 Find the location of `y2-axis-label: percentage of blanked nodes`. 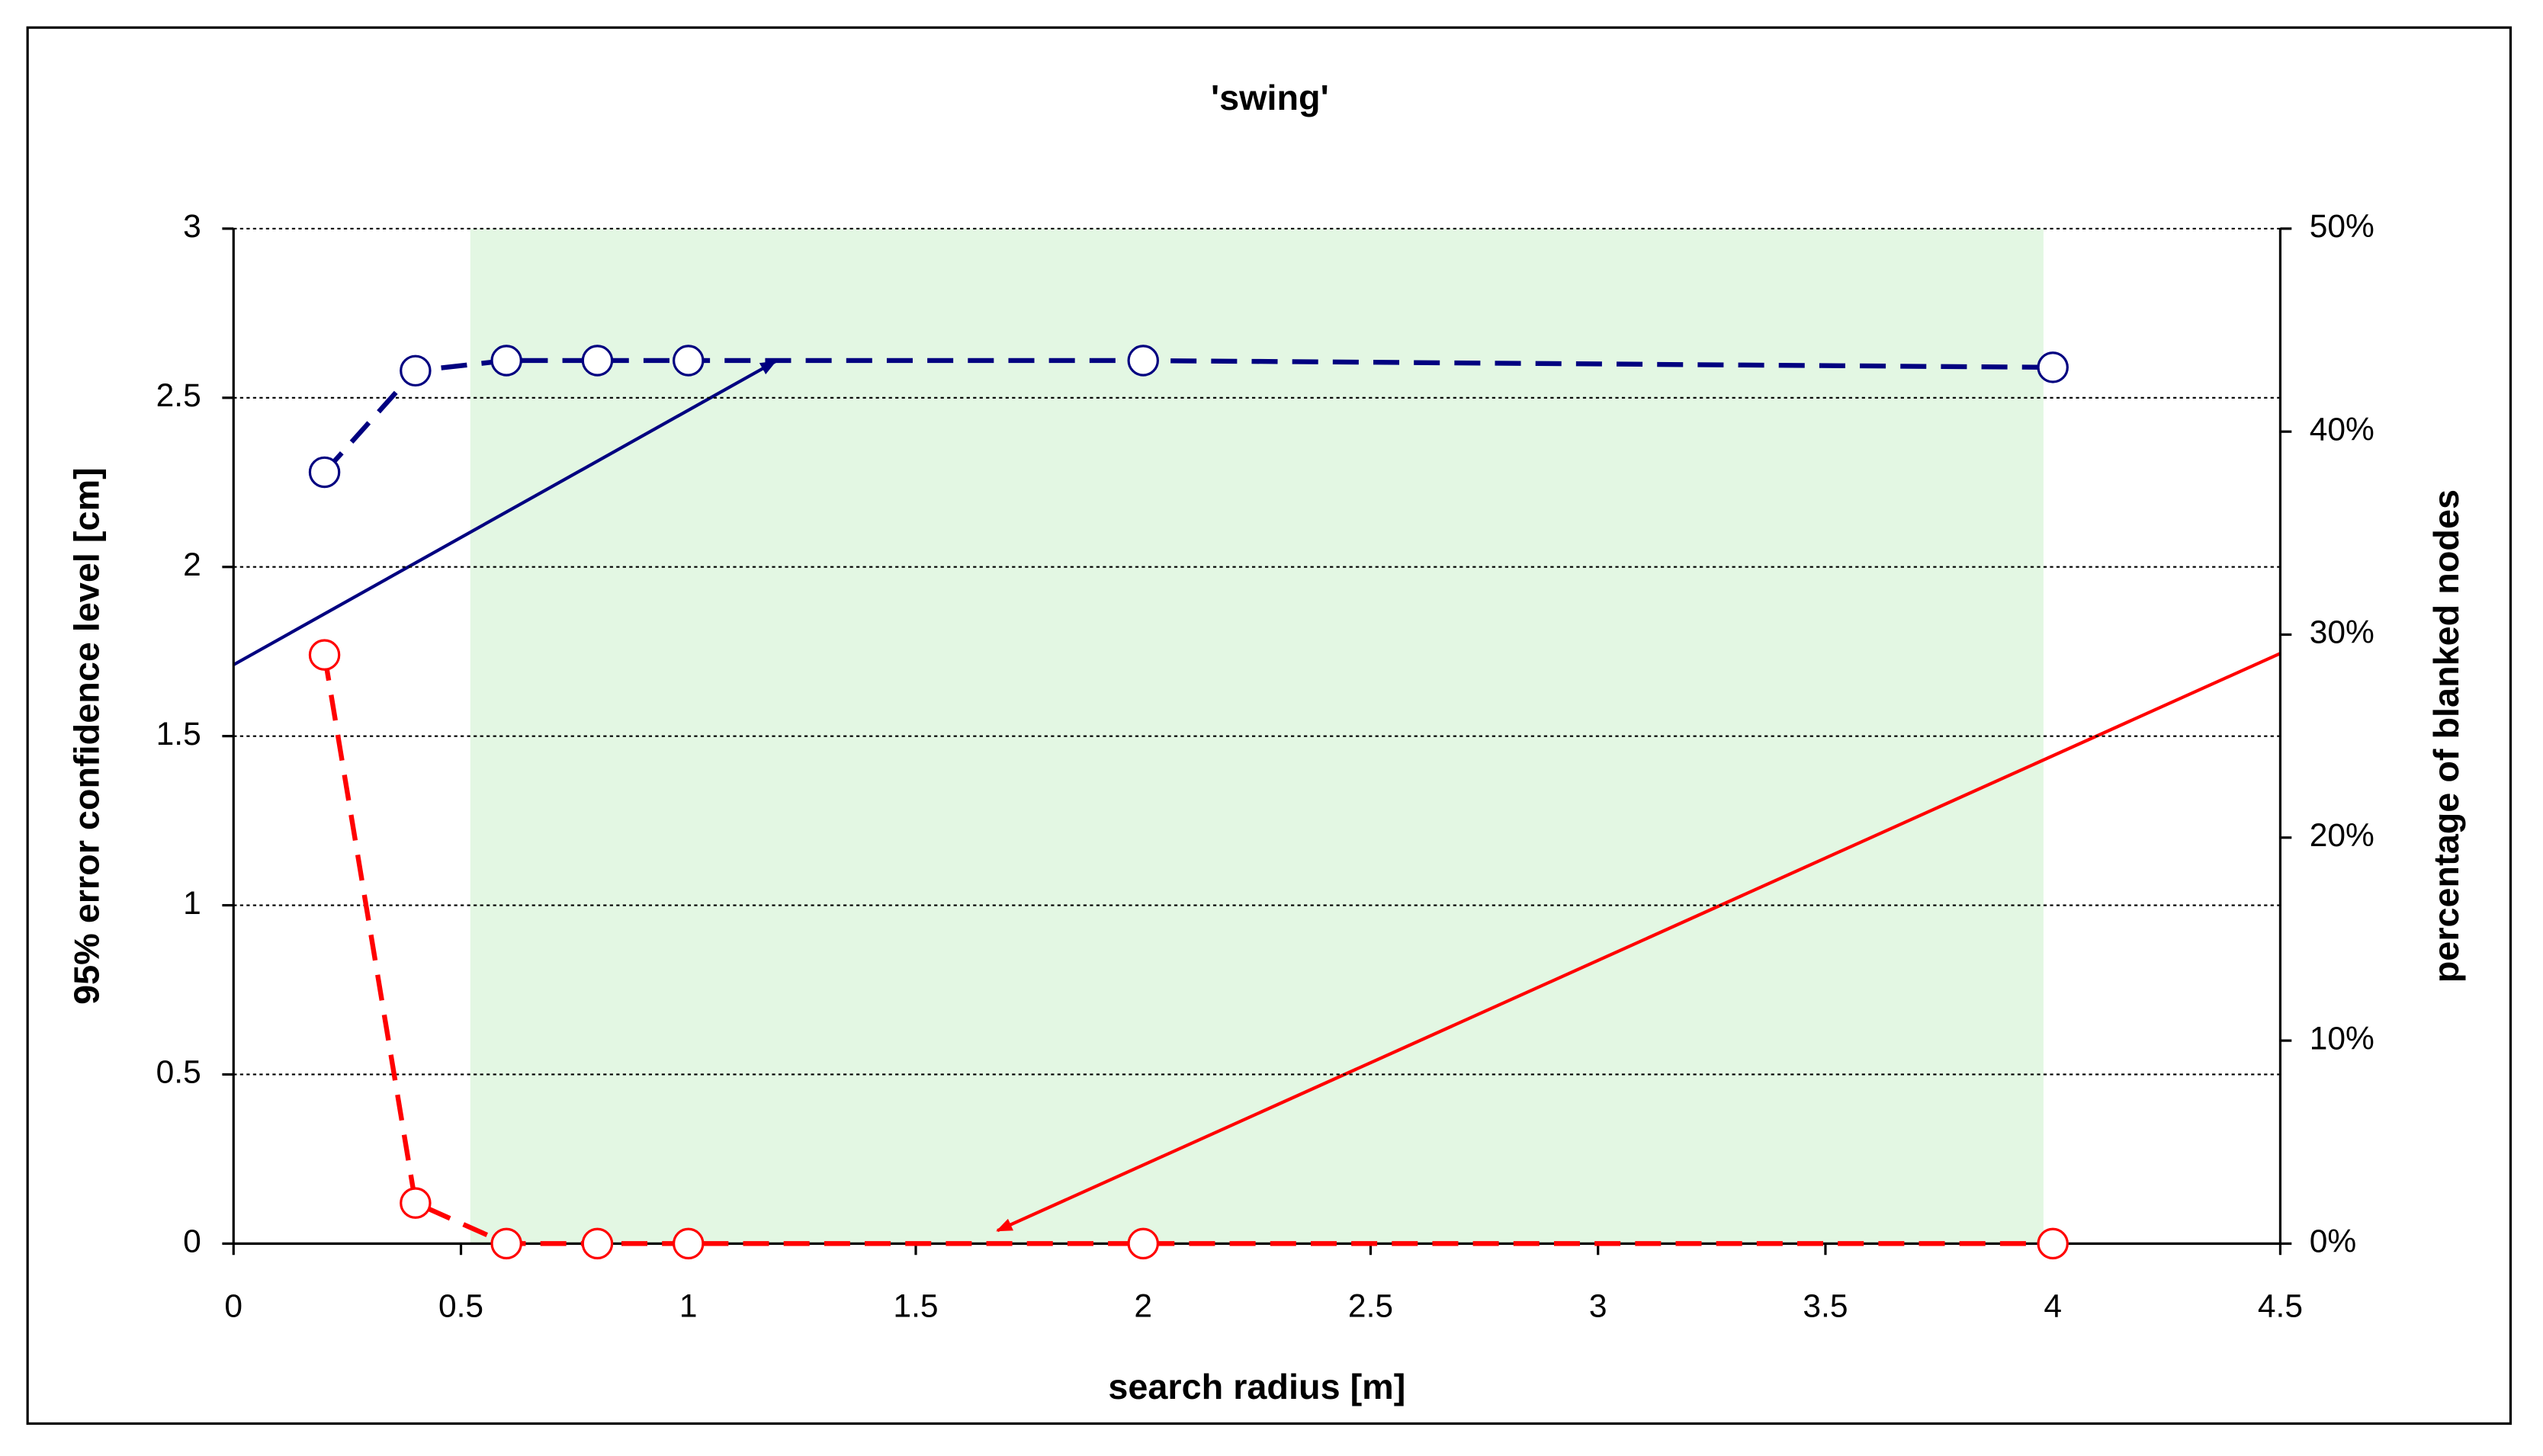

y2-axis-label: percentage of blanked nodes is located at coordinates (2446, 736).